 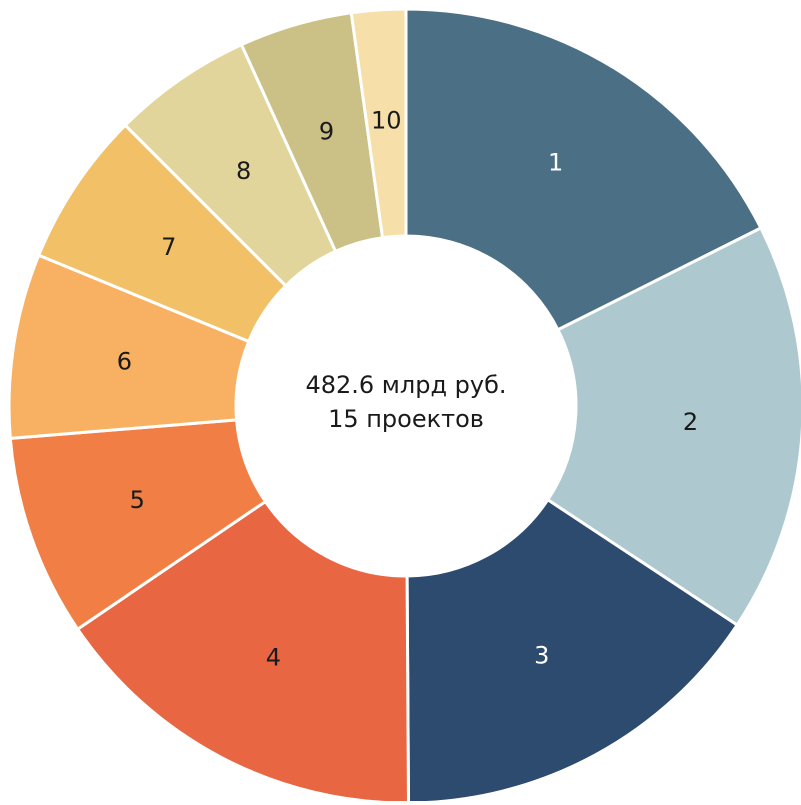 What do you see at coordinates (386, 121) in the screenshot?
I see `slice-label: 10` at bounding box center [386, 121].